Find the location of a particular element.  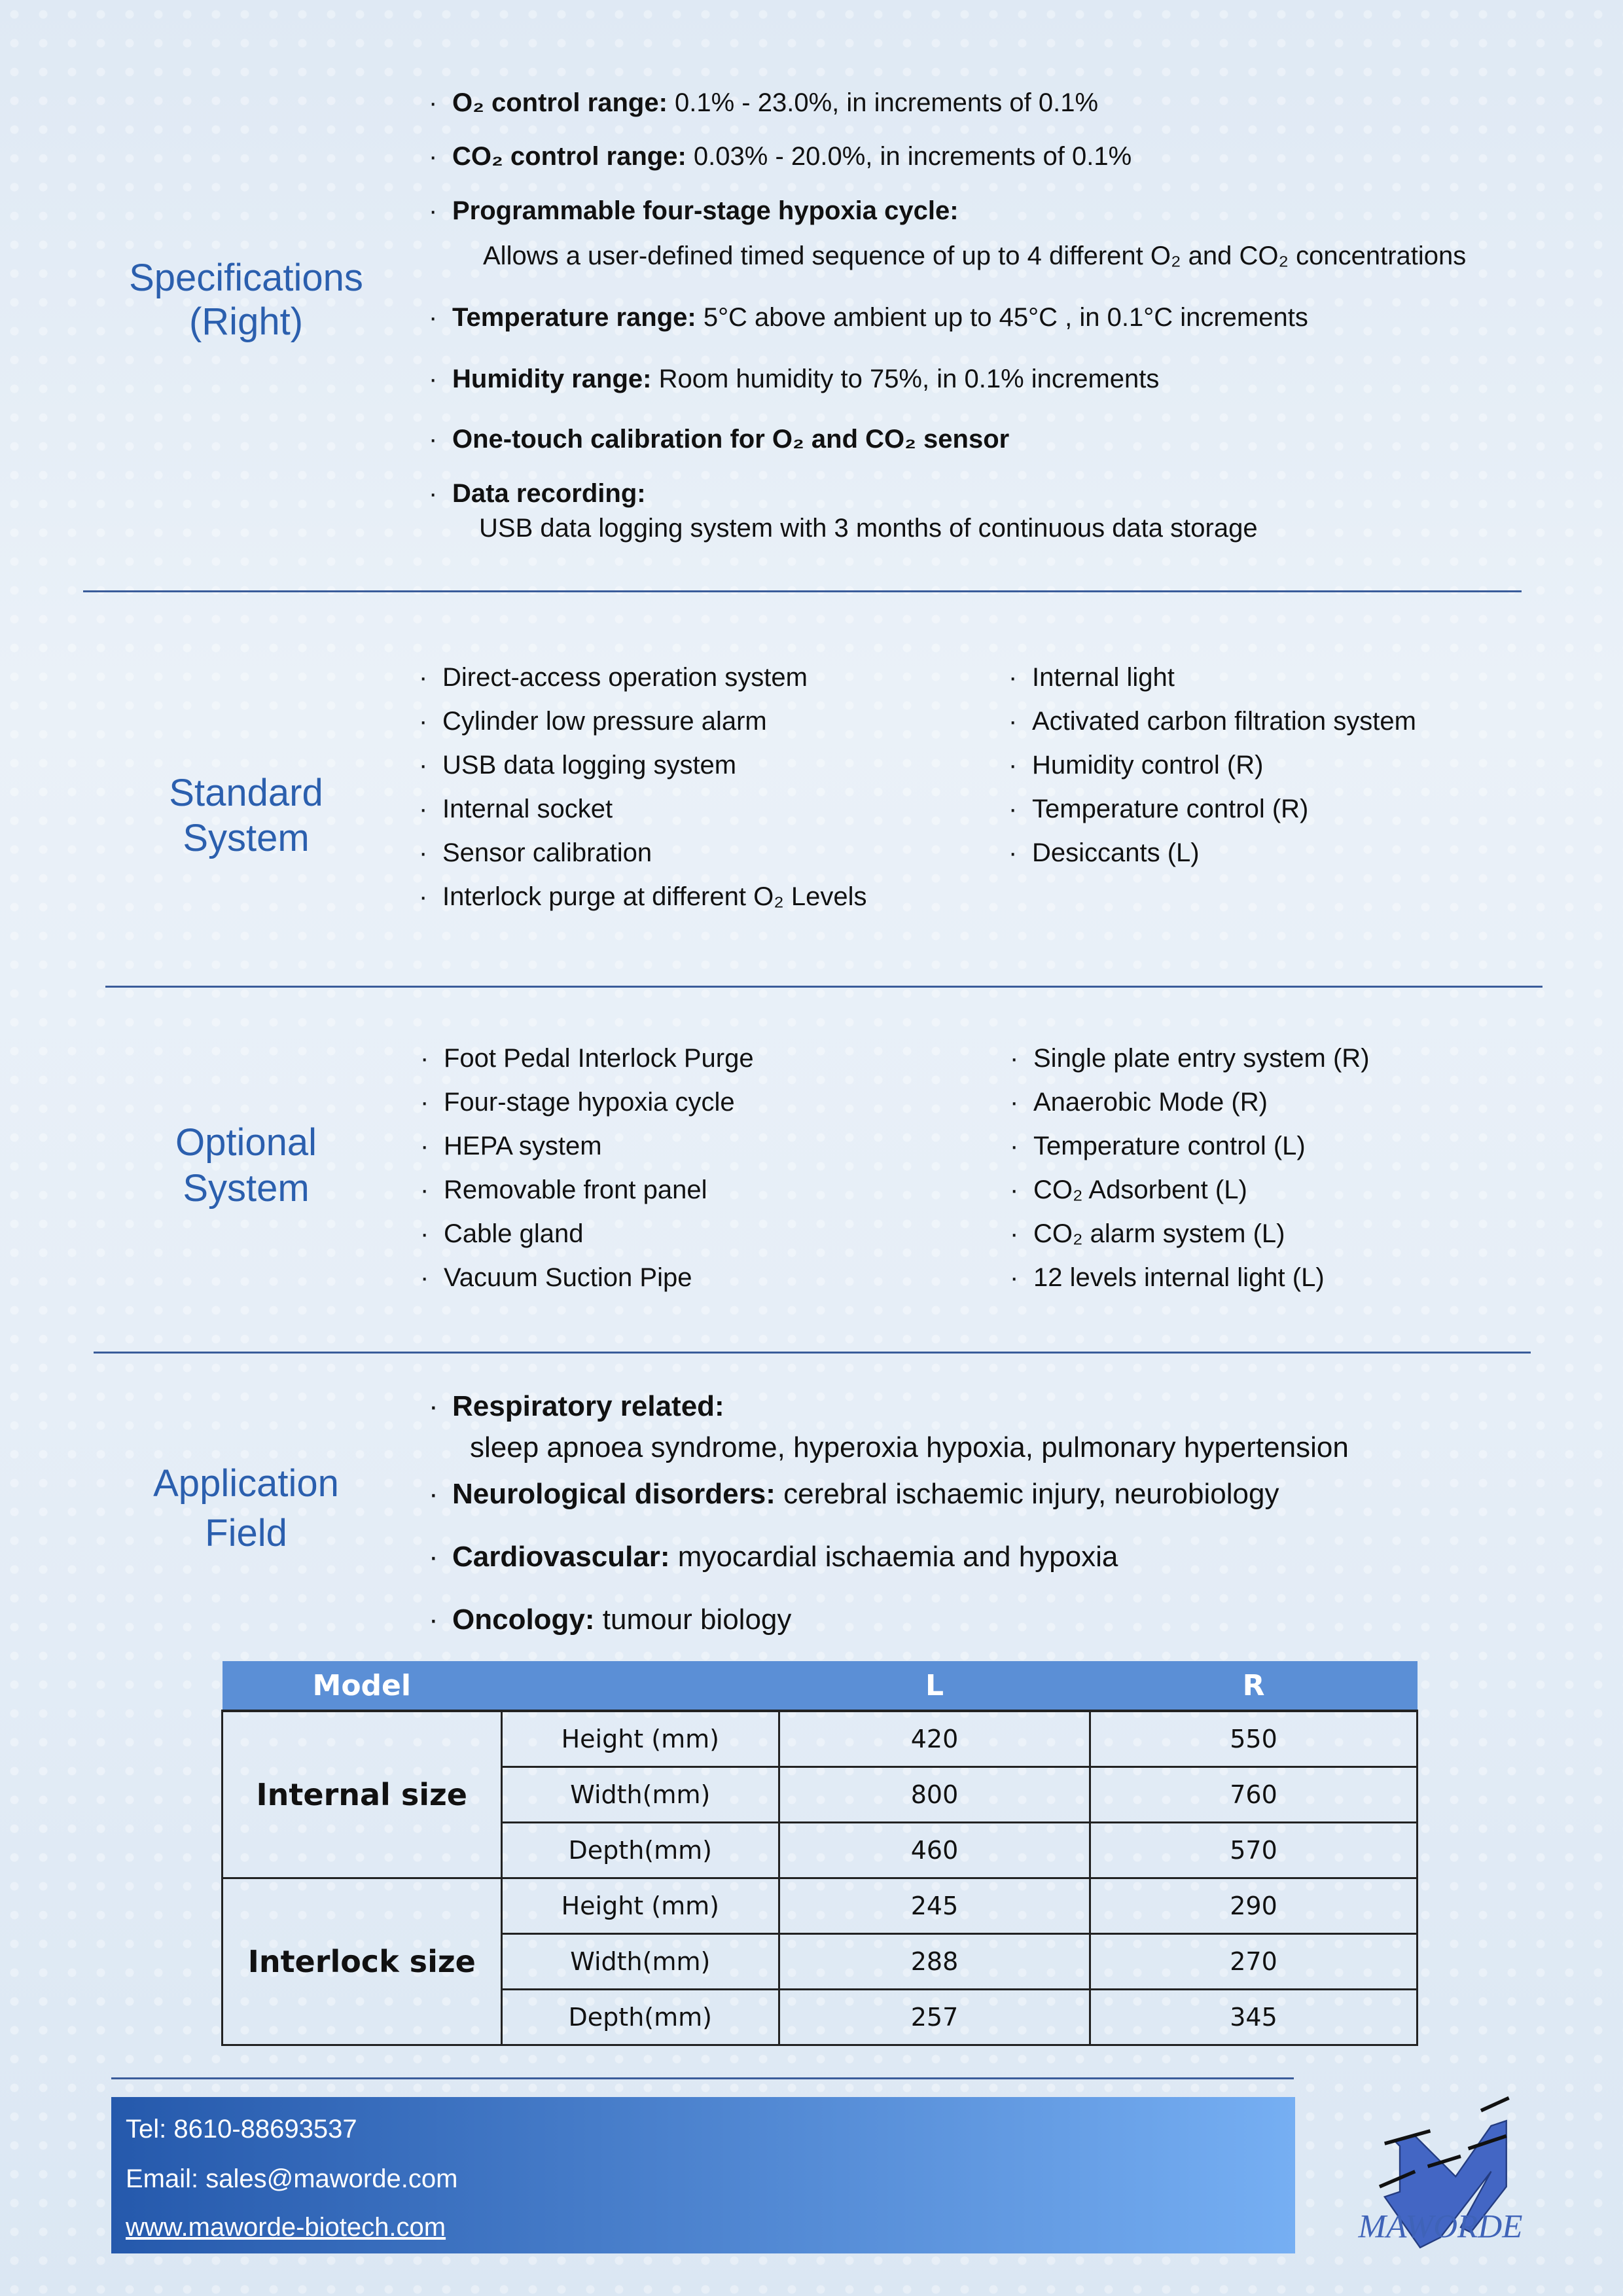

item-label: Humidity range: is located at coordinates (552, 379).